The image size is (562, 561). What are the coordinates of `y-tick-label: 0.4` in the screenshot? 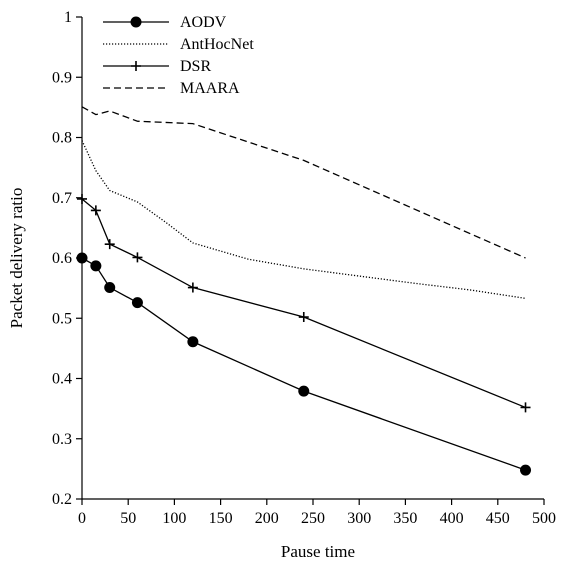 It's located at (62, 379).